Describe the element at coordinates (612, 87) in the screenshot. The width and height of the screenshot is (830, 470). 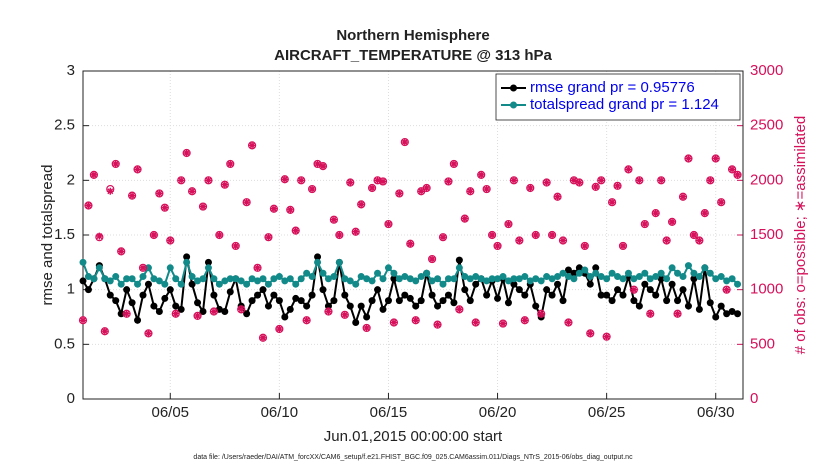
I see `legend-label: rmse grand pr = 0.95776` at that location.